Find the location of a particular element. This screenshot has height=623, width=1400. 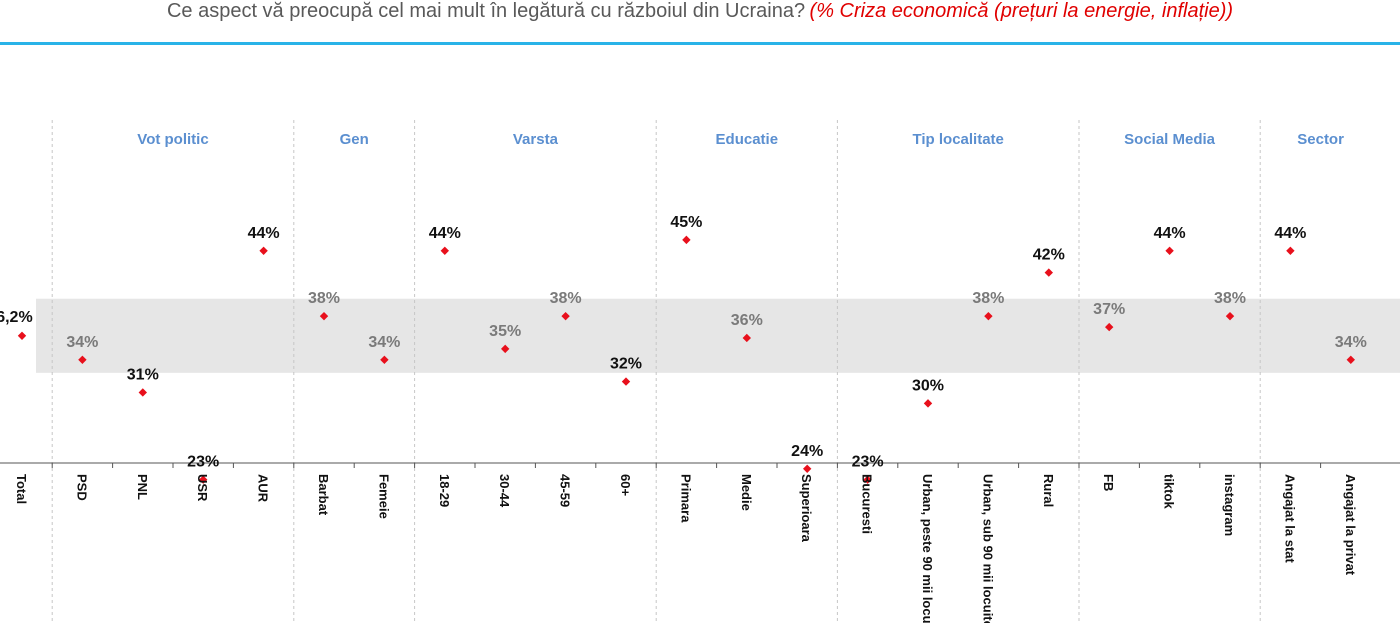

data-point-urban-sub-90-mii-locuitori is located at coordinates (988, 316).